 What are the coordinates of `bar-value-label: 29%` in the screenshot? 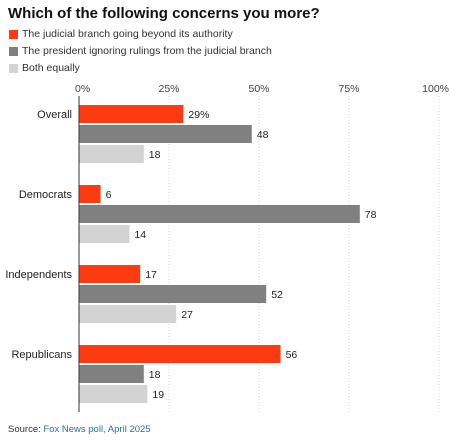 It's located at (198, 115).